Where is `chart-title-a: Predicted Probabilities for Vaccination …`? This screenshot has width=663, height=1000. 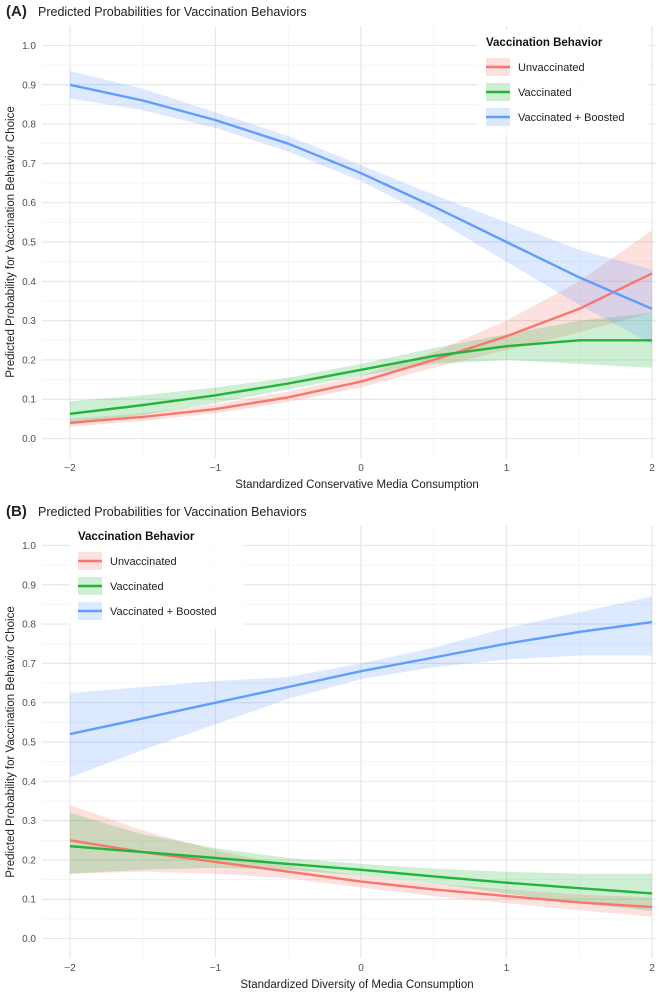 chart-title-a: Predicted Probabilities for Vaccination … is located at coordinates (172, 12).